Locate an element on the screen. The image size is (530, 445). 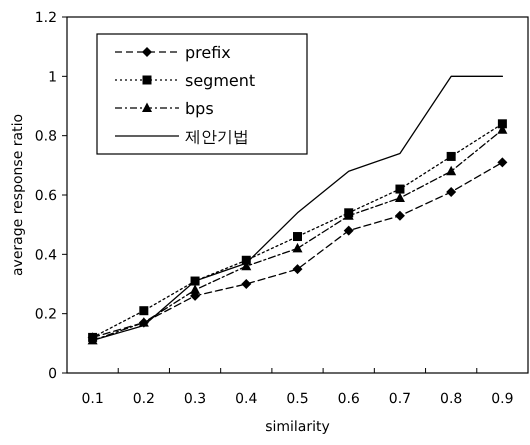
legend-label: 제안기법 is located at coordinates (217, 136).